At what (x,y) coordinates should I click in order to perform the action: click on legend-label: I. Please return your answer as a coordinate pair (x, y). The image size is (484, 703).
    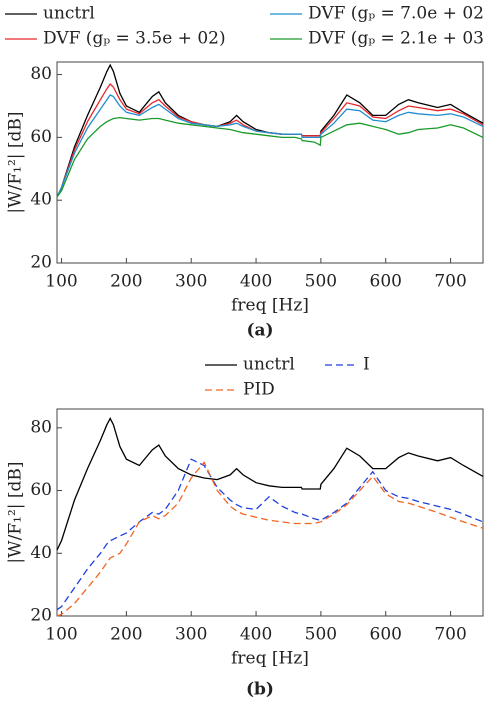
    Looking at the image, I should click on (366, 365).